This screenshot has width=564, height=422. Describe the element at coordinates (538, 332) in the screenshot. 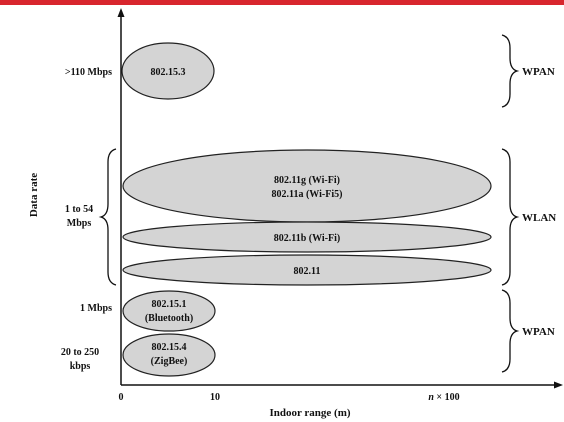

I see `group-label-bottom-wpan: WPAN` at that location.